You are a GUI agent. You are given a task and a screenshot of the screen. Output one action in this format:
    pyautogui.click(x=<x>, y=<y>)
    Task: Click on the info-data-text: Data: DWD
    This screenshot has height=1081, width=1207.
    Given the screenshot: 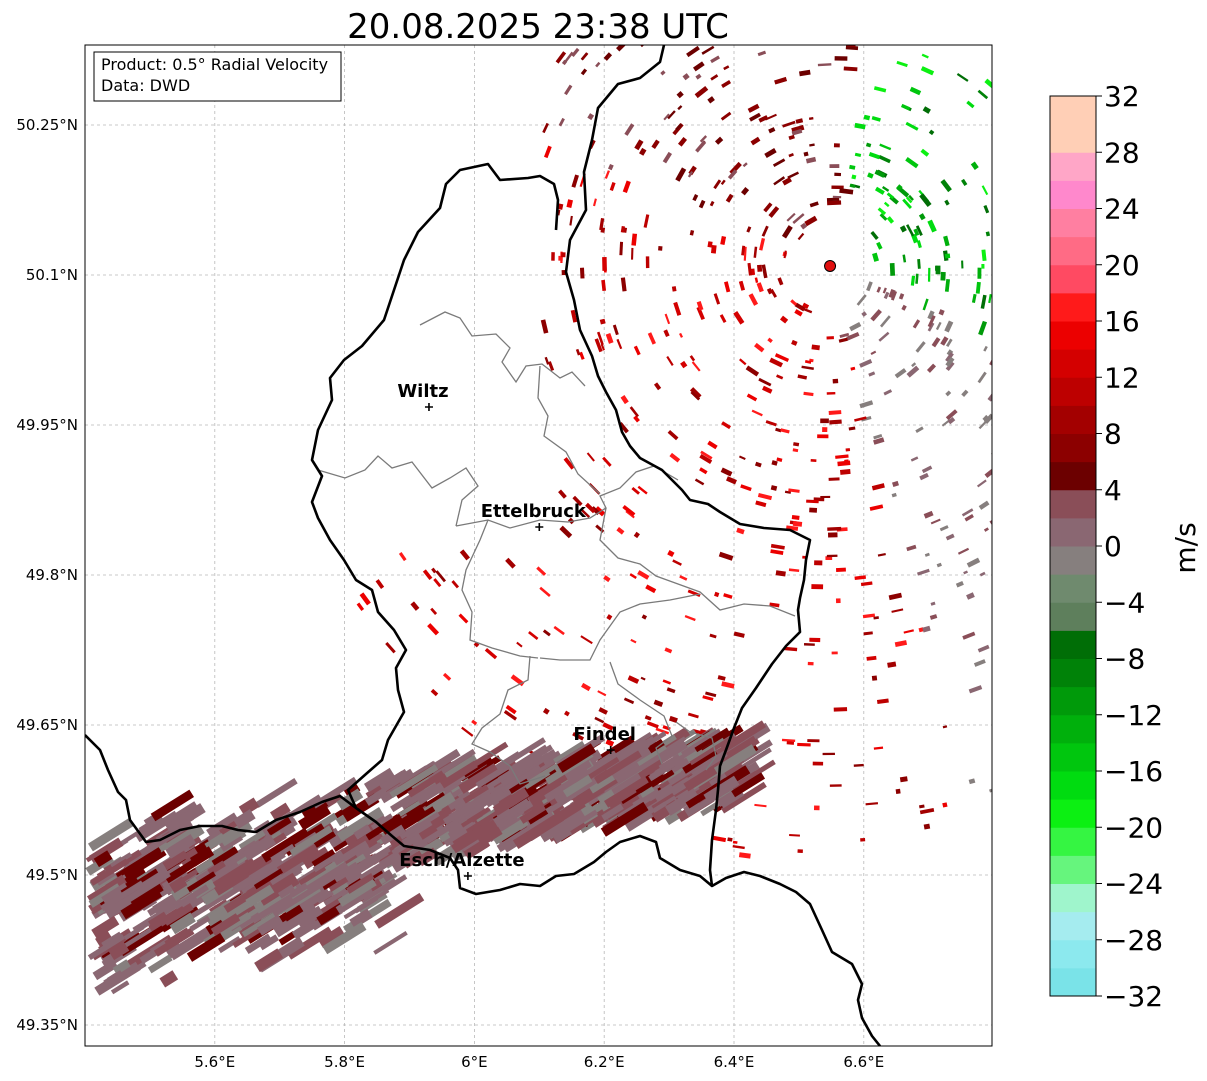 What is the action you would take?
    pyautogui.click(x=145, y=85)
    